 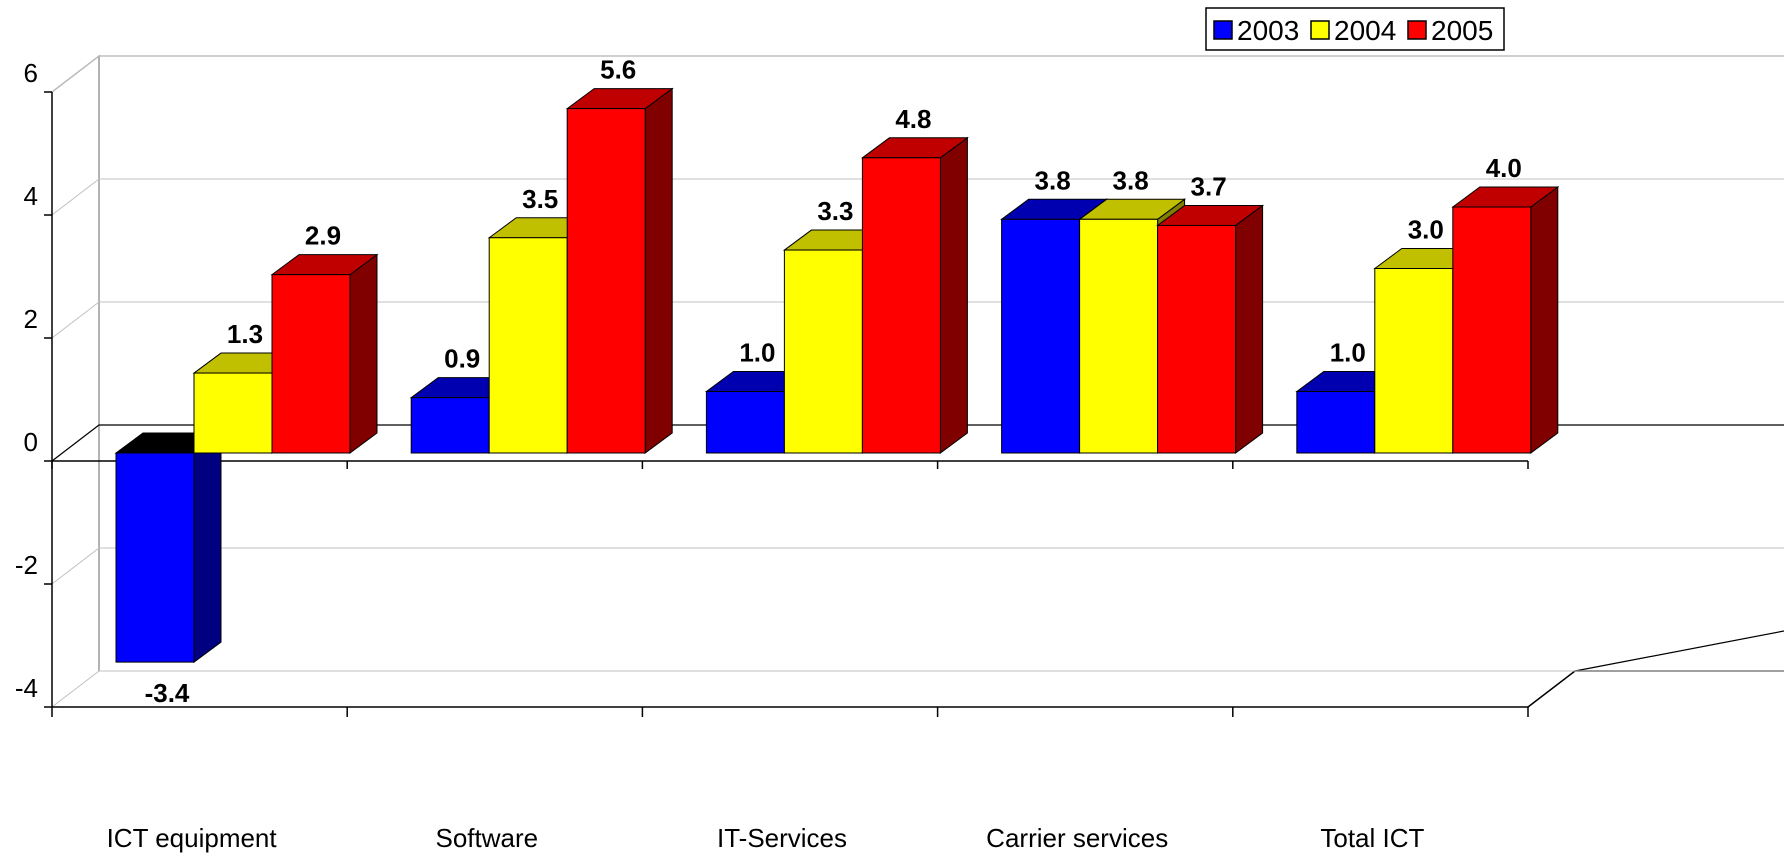 I want to click on y-tick-label: 4, so click(x=31, y=196).